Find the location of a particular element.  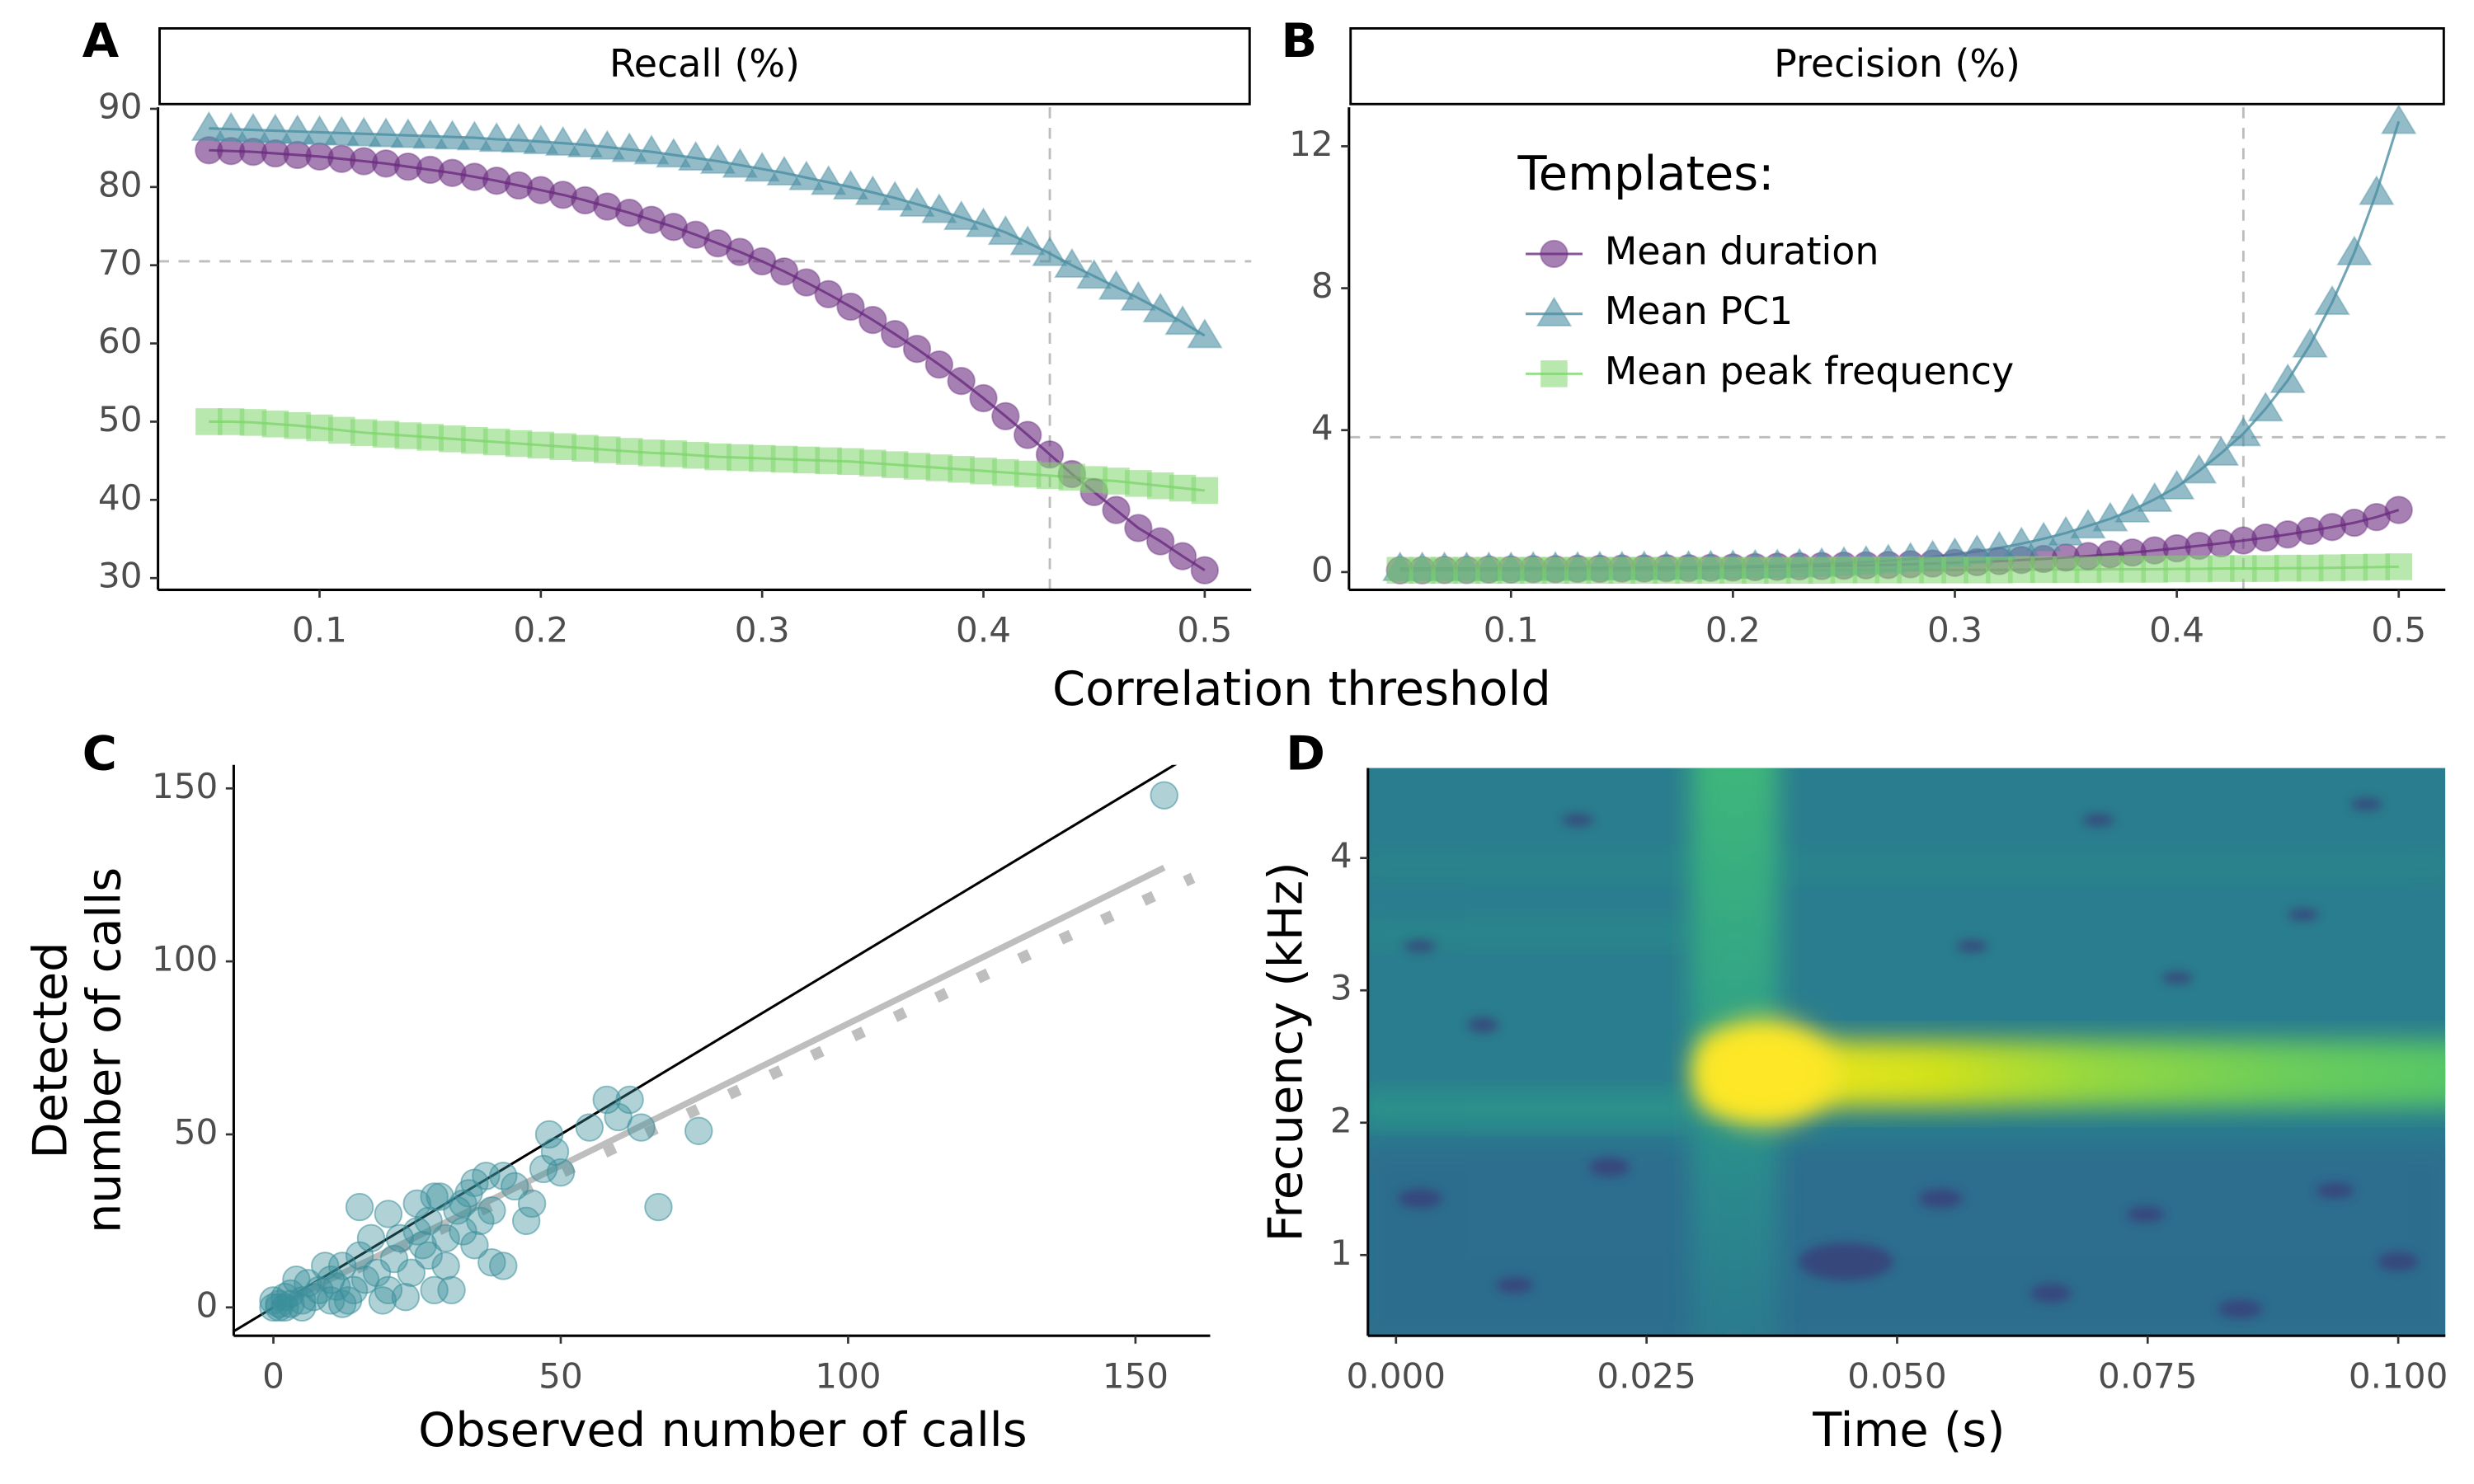

y-tick-label: 100 is located at coordinates (185, 959).